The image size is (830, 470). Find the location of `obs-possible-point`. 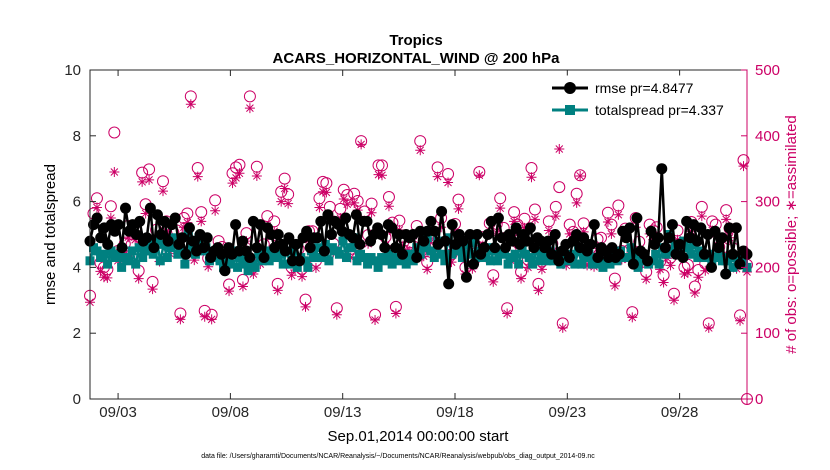

obs-possible-point is located at coordinates (110, 206).